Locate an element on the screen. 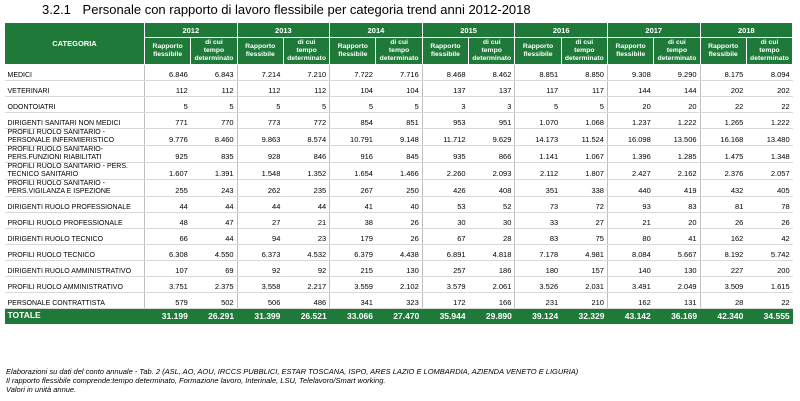 The width and height of the screenshot is (800, 401). value-fixed-term: 770 is located at coordinates (214, 120).